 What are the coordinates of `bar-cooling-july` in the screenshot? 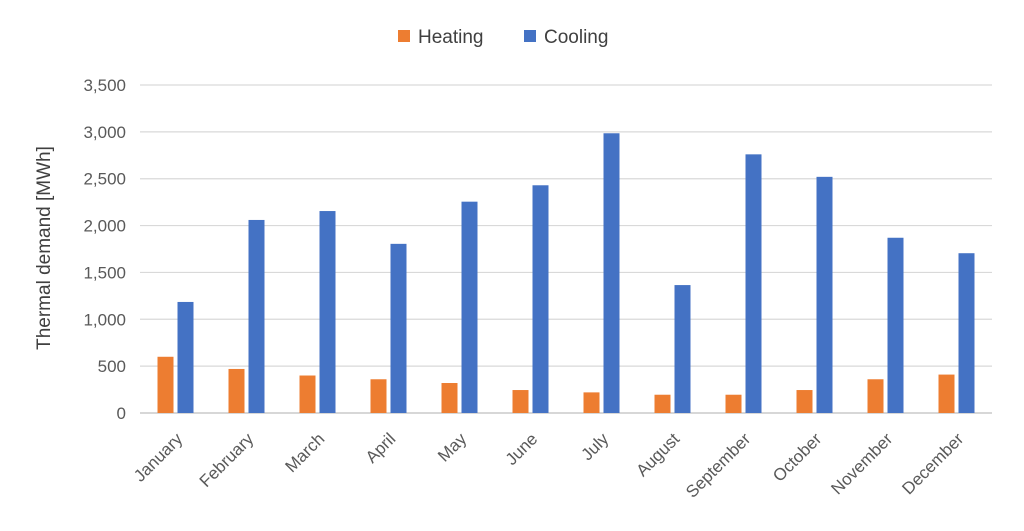 It's located at (611, 273).